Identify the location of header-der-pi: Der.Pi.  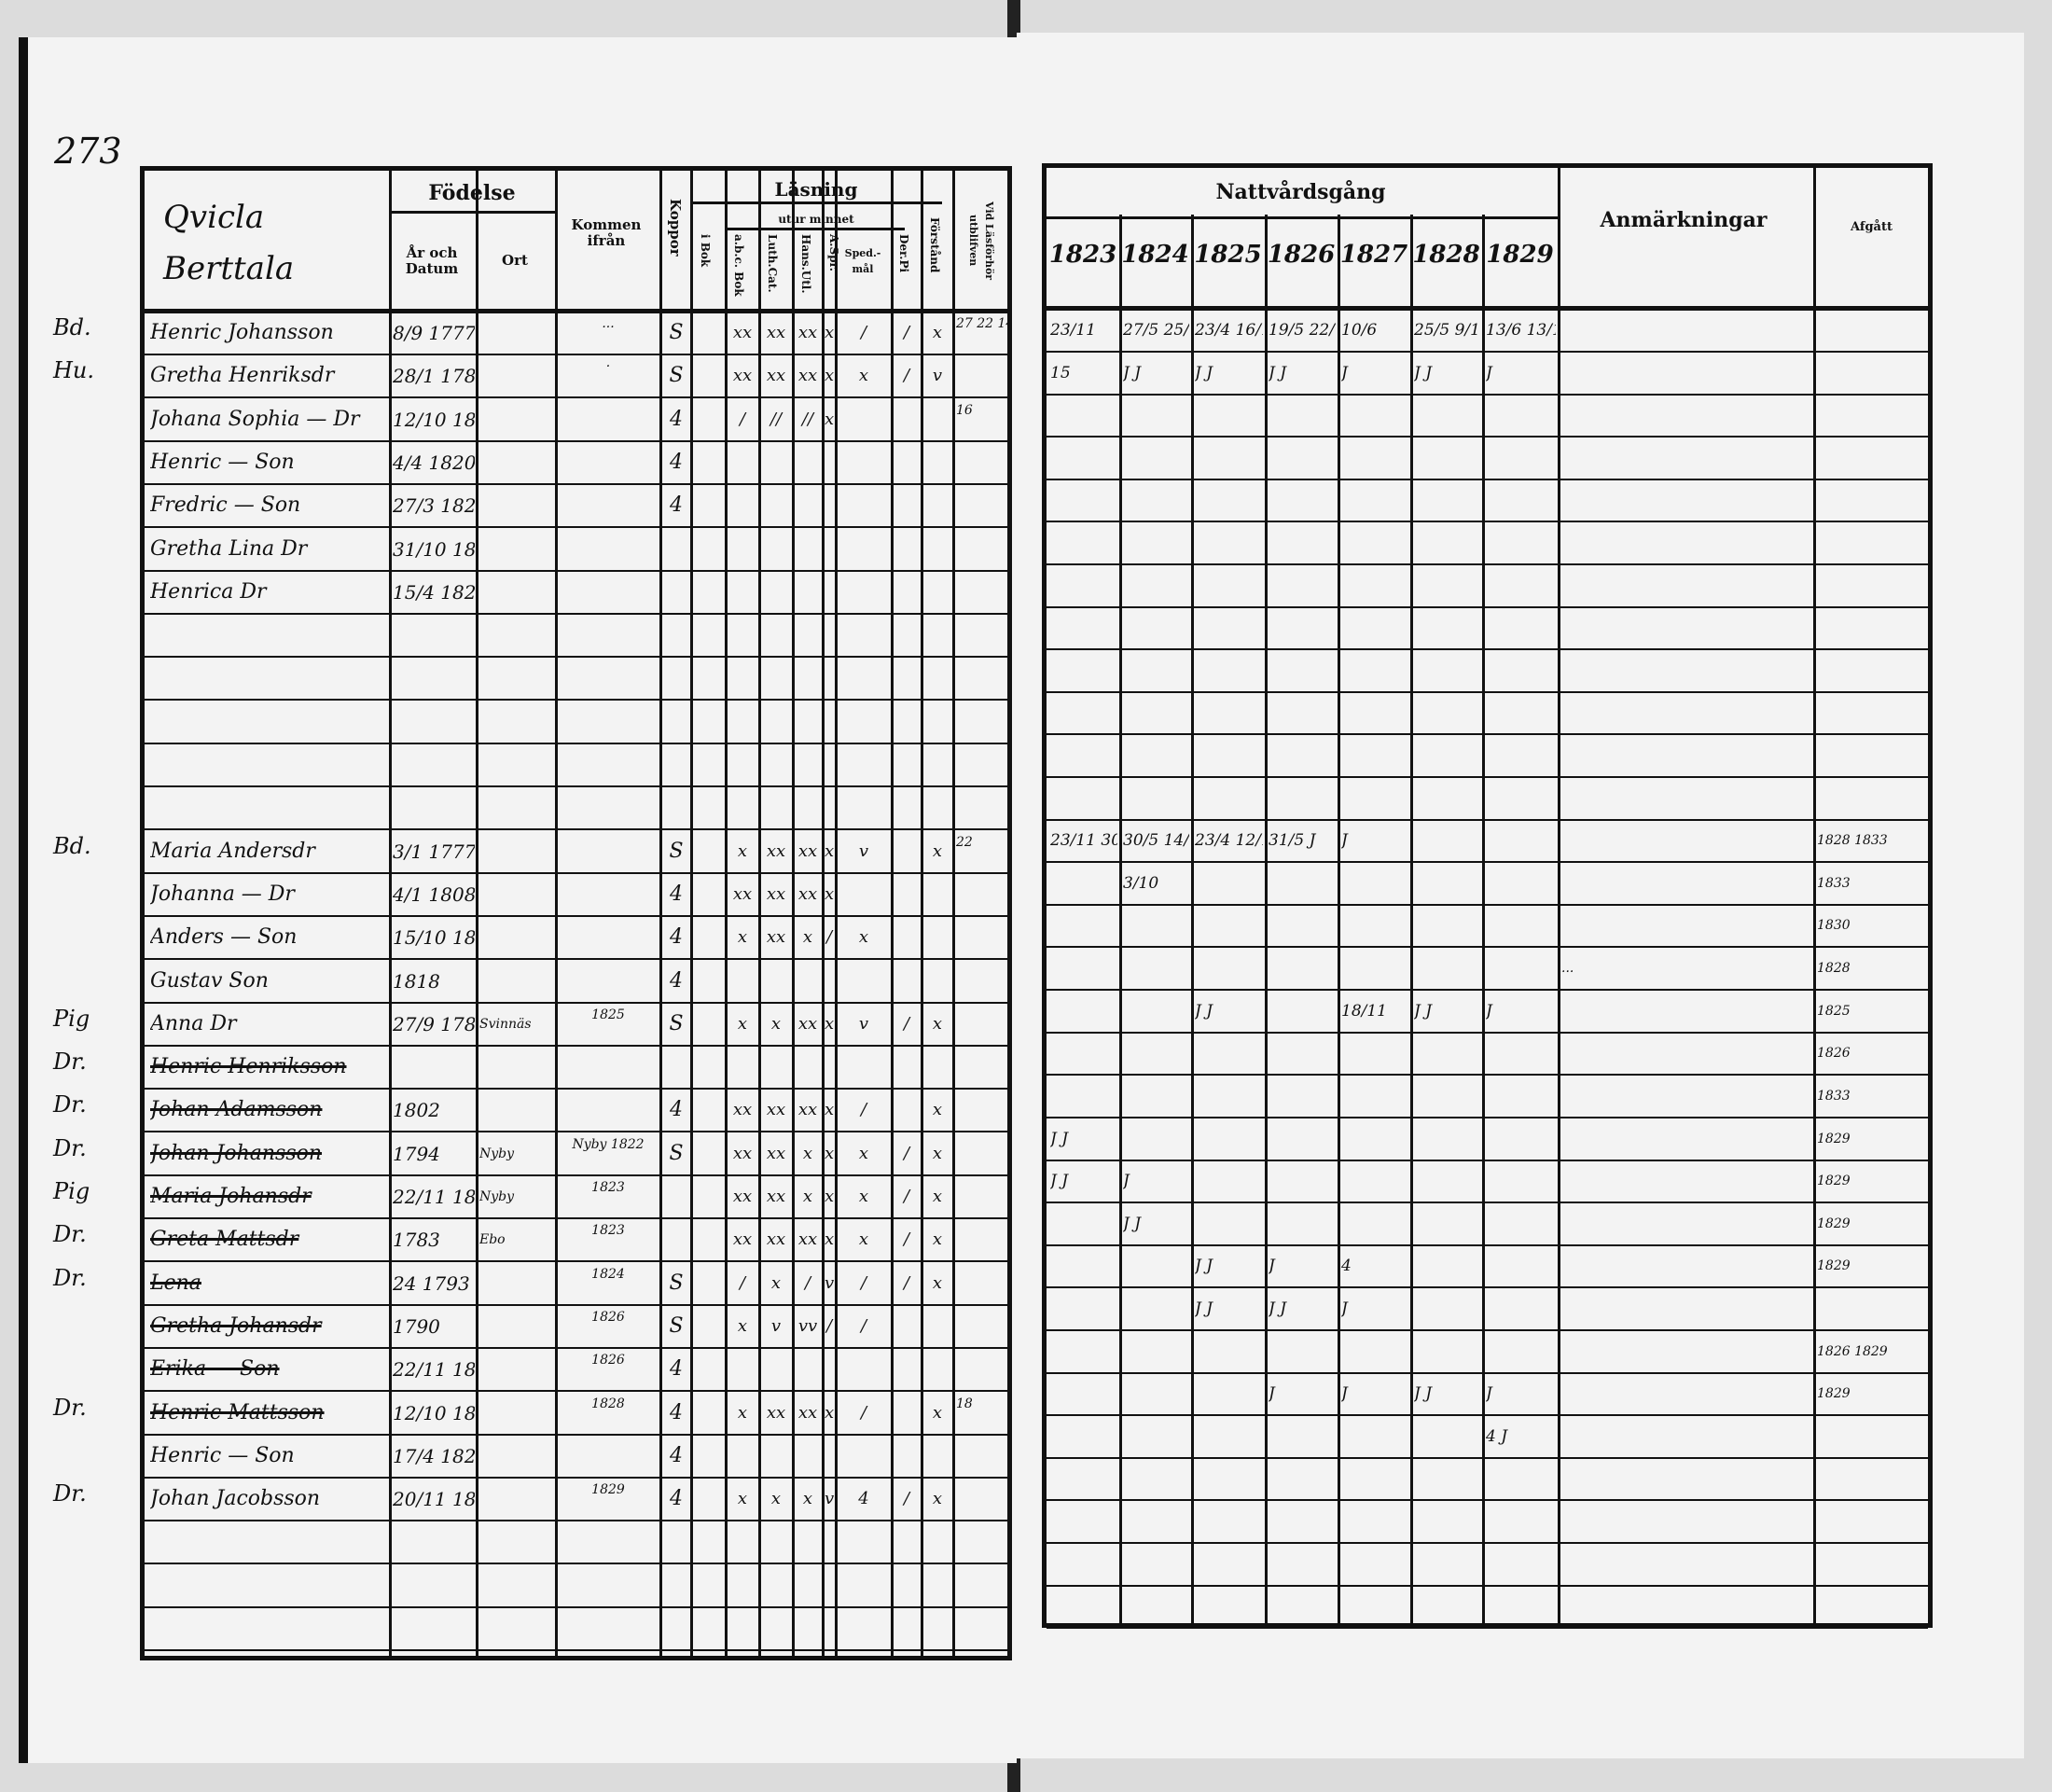
(903, 253).